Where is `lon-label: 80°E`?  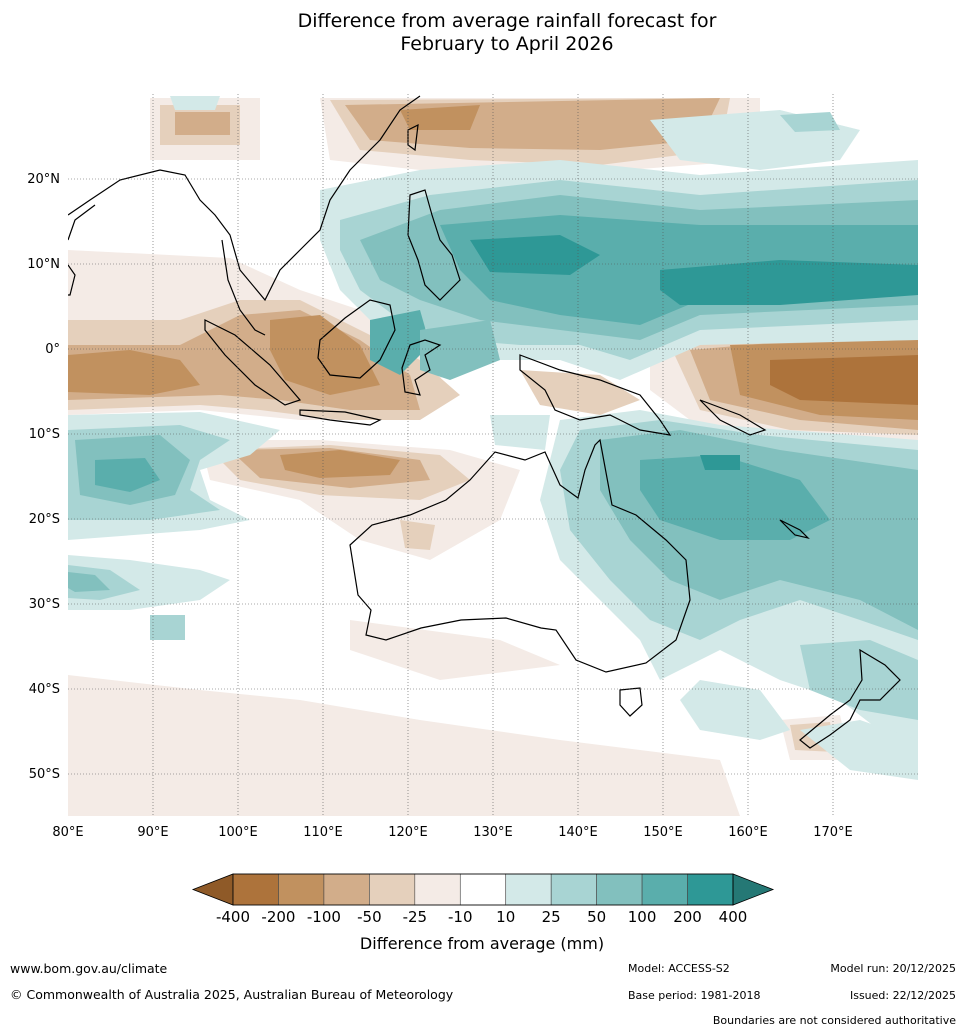
lon-label: 80°E is located at coordinates (67, 832).